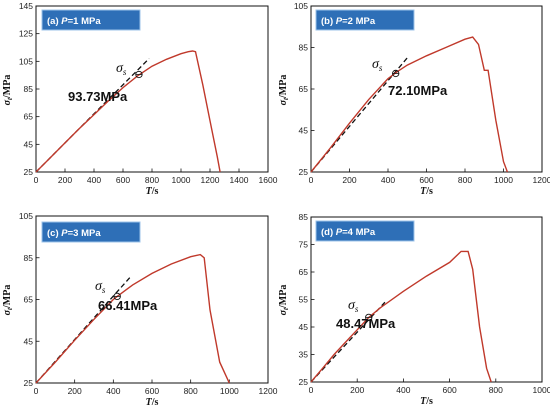 The width and height of the screenshot is (550, 413). I want to click on panel-pressure-value: =1 MPa, so click(85, 21).